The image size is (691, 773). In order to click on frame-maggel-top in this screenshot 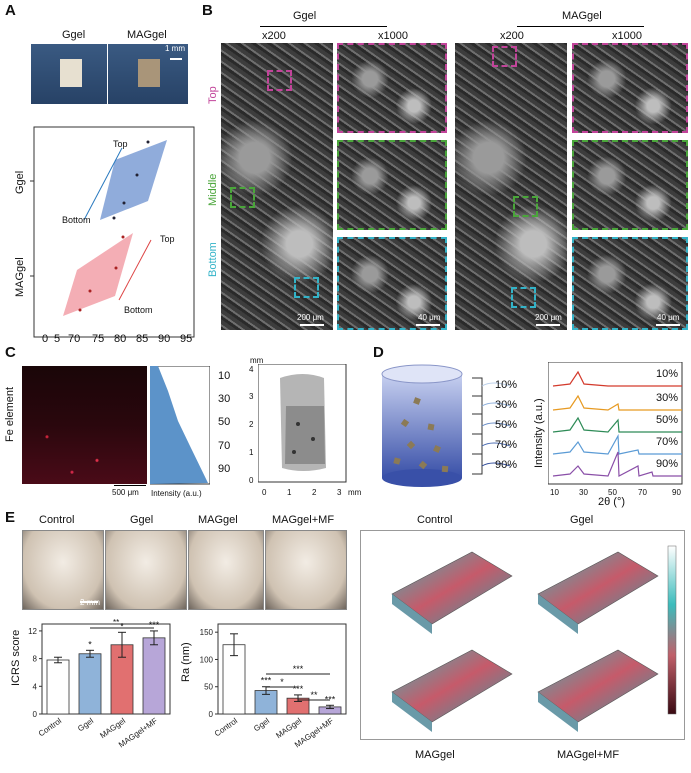, I will do `click(630, 88)`.